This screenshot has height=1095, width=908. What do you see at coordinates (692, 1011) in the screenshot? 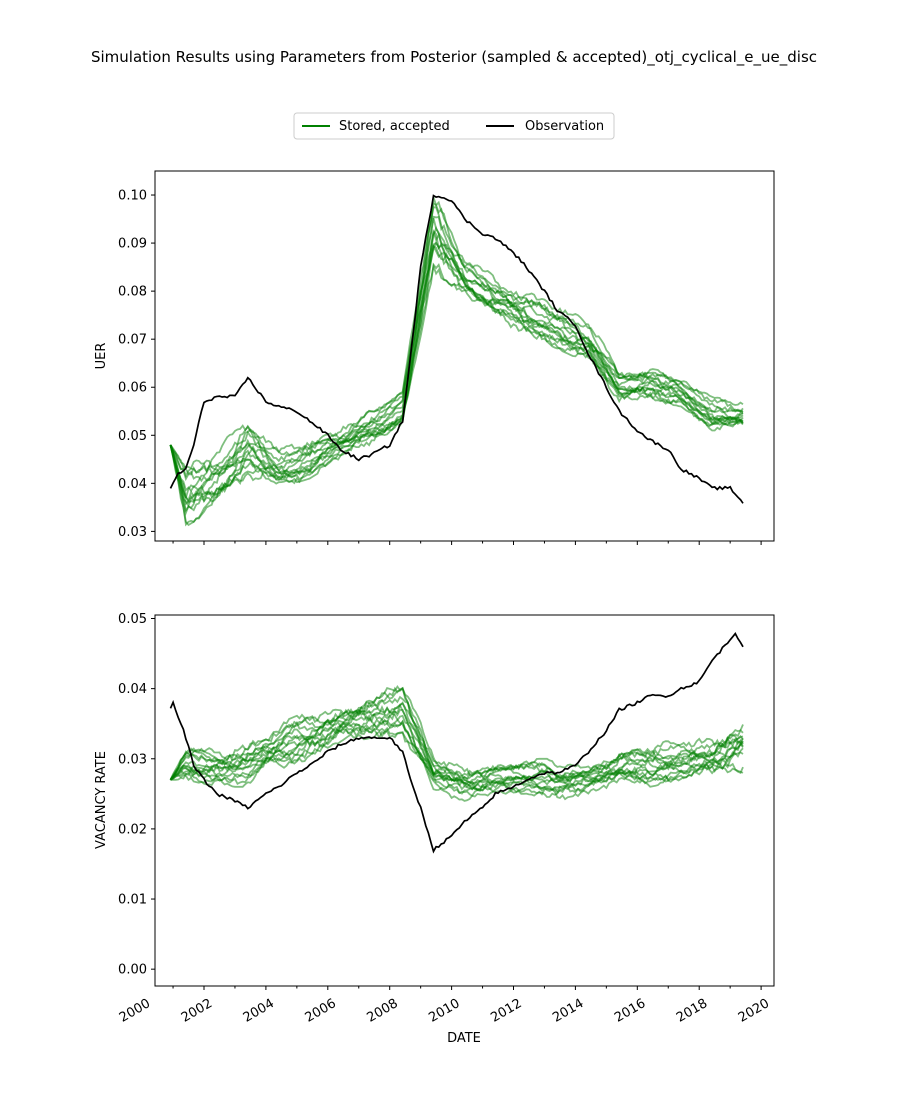
I see `x-tick-label: 2018` at bounding box center [692, 1011].